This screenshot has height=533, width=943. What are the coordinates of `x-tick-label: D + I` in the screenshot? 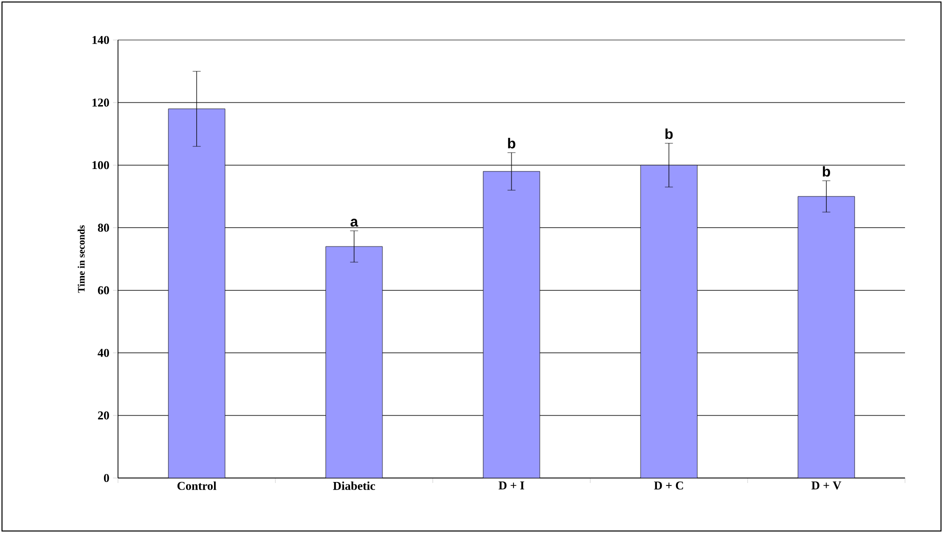 It's located at (511, 486).